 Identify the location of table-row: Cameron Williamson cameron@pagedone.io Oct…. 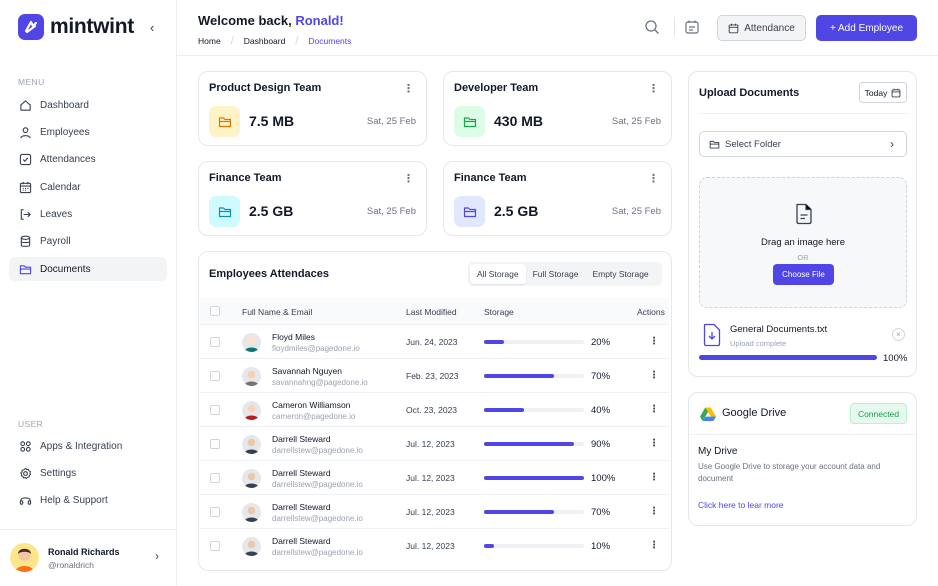
(434, 409).